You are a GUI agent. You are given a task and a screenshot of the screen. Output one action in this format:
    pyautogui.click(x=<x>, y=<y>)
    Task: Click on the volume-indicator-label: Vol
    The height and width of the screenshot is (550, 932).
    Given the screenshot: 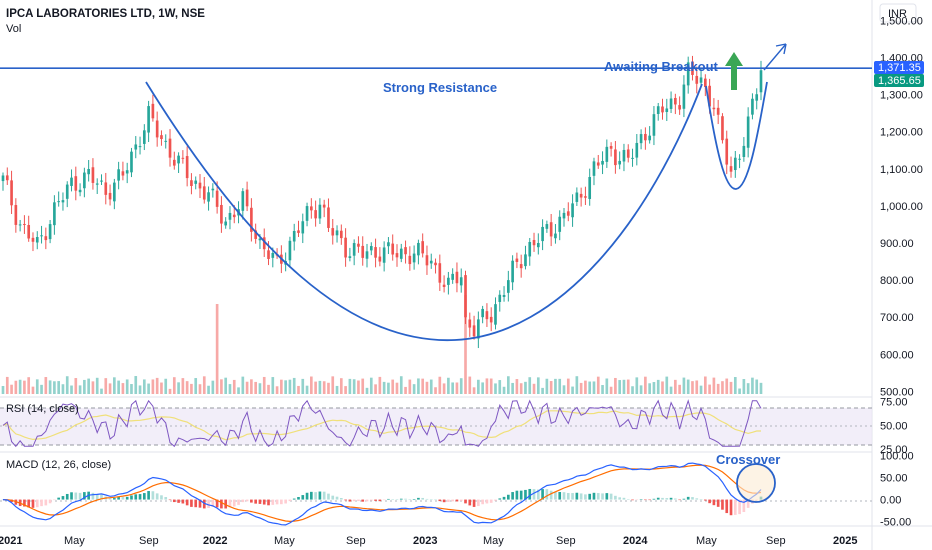 What is the action you would take?
    pyautogui.click(x=13, y=29)
    